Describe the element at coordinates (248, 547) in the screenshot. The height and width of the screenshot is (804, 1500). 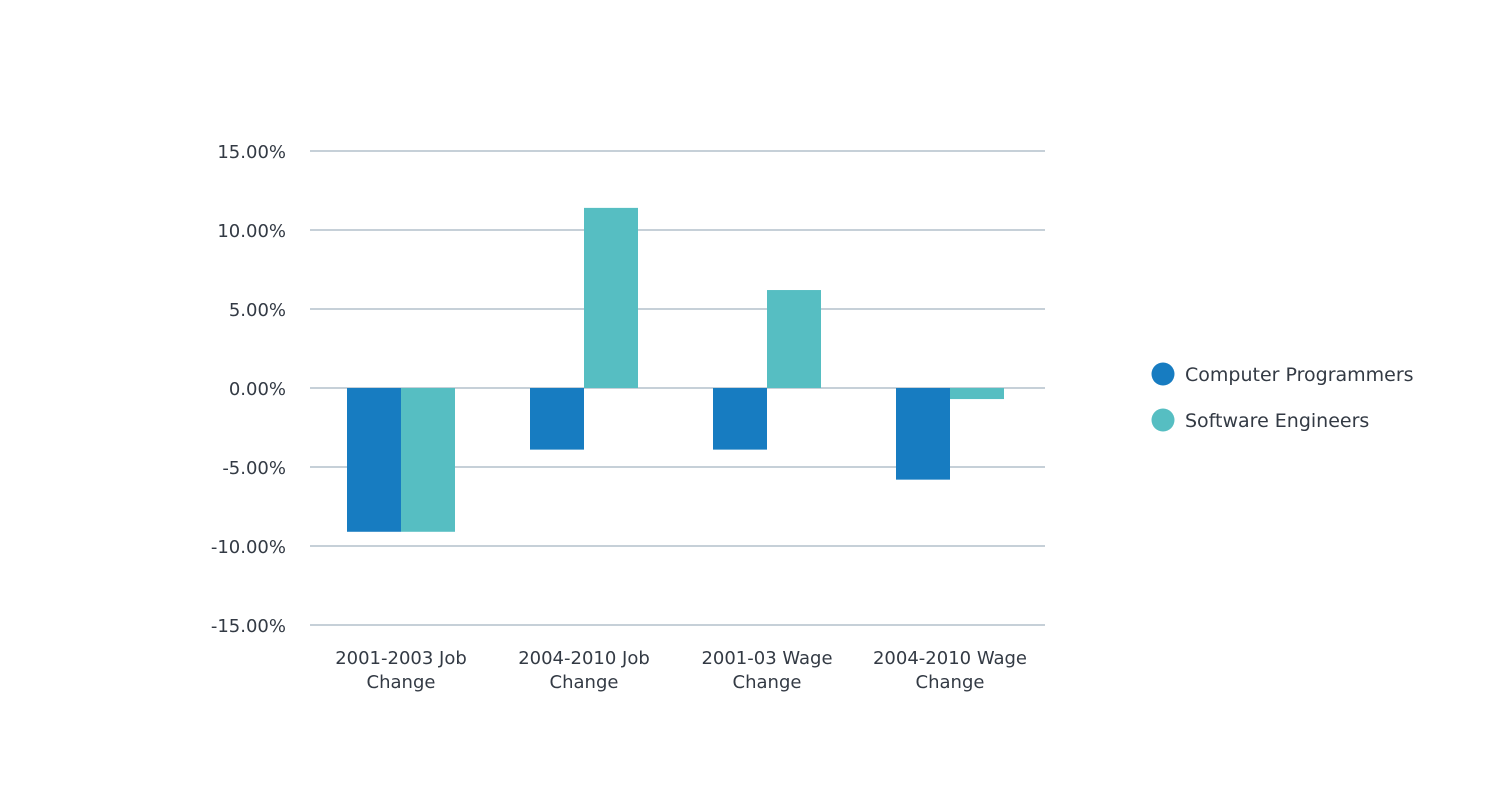
I see `y-tick-label: -10.00%` at that location.